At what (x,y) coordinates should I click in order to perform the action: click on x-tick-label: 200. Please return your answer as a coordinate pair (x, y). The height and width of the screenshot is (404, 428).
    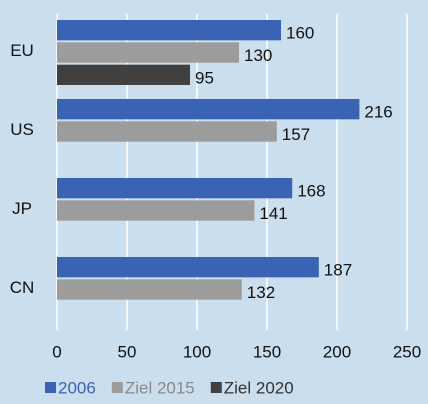
    Looking at the image, I should click on (337, 351).